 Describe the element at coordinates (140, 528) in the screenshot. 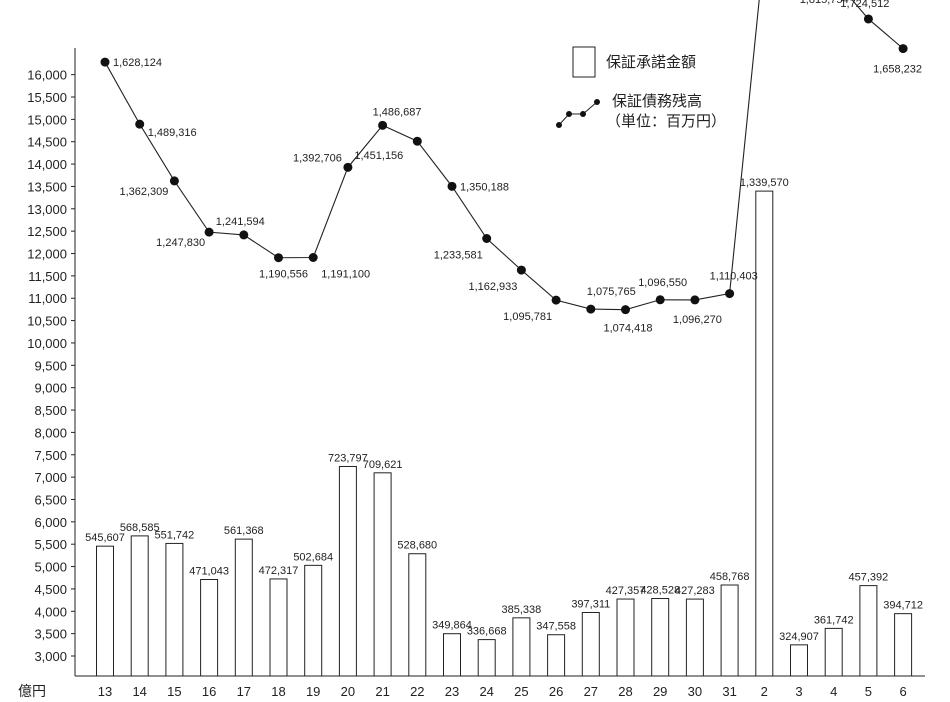

I see `bar-value-label: 568,585` at that location.